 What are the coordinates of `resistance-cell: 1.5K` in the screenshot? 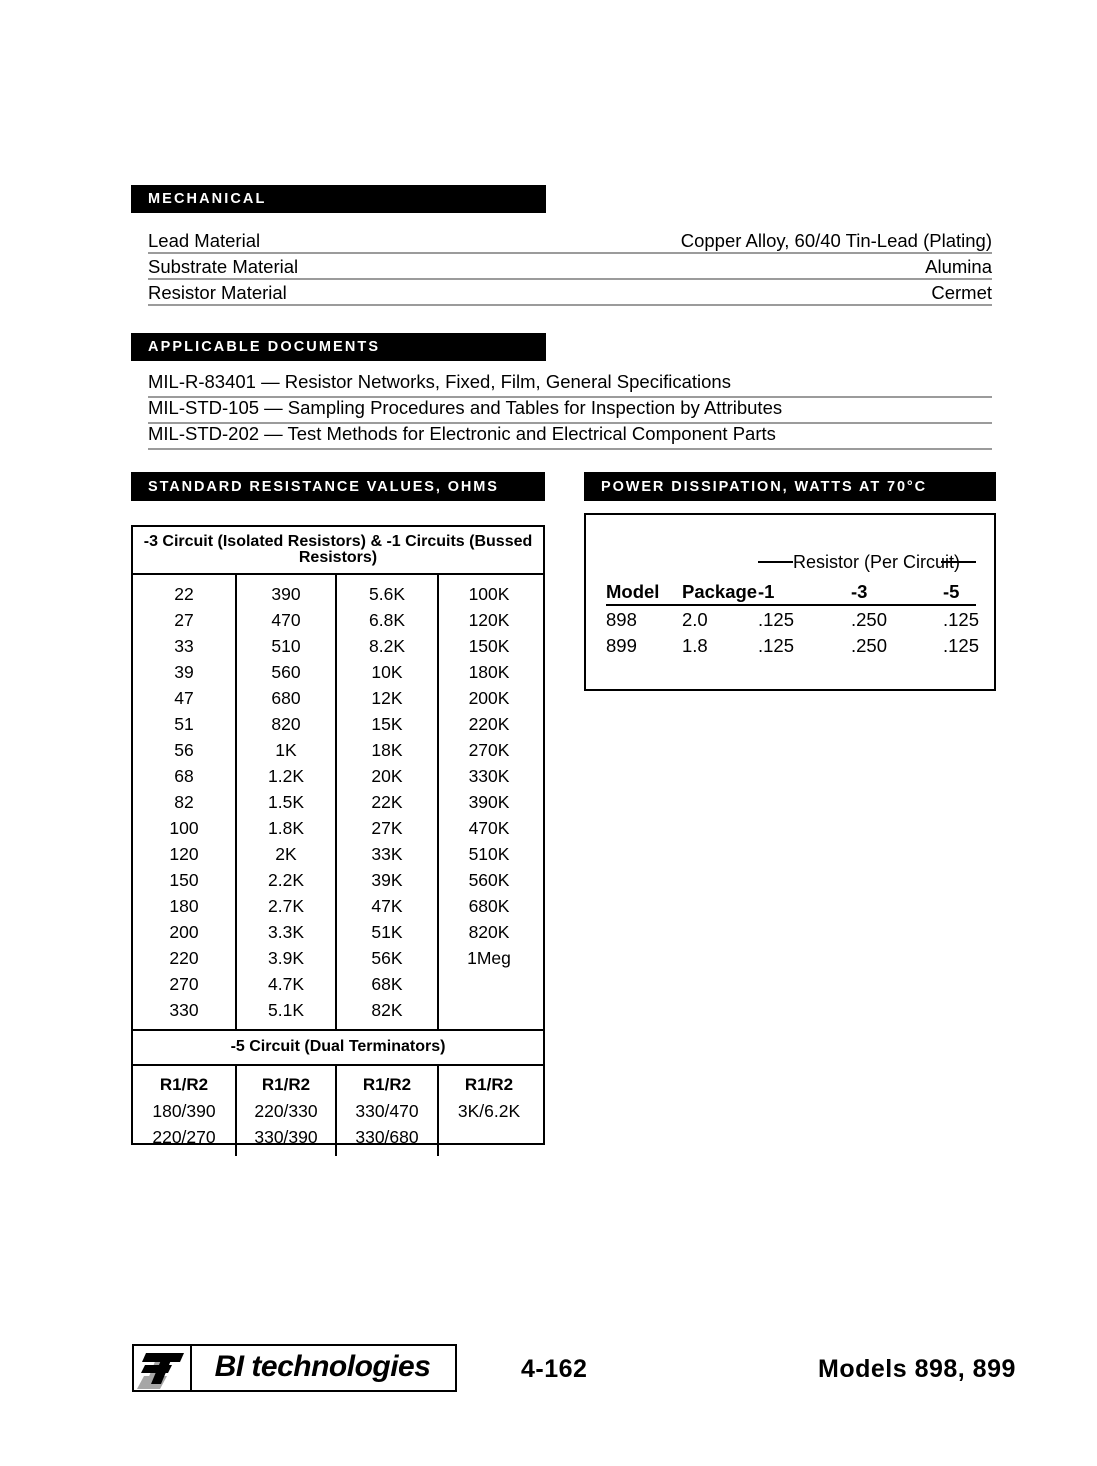 It's located at (286, 802).